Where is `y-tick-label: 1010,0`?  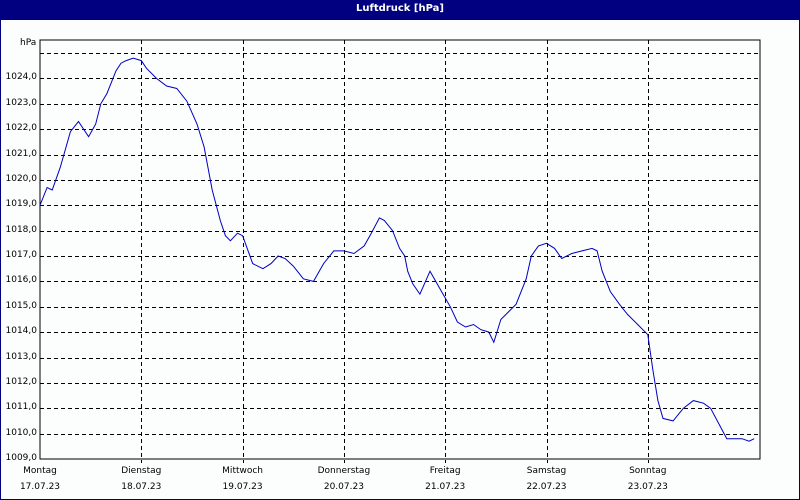 y-tick-label: 1010,0 is located at coordinates (21, 432).